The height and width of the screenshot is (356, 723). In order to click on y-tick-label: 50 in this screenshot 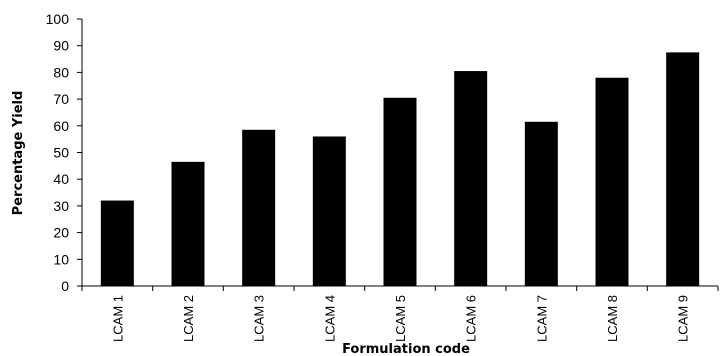, I will do `click(61, 153)`.